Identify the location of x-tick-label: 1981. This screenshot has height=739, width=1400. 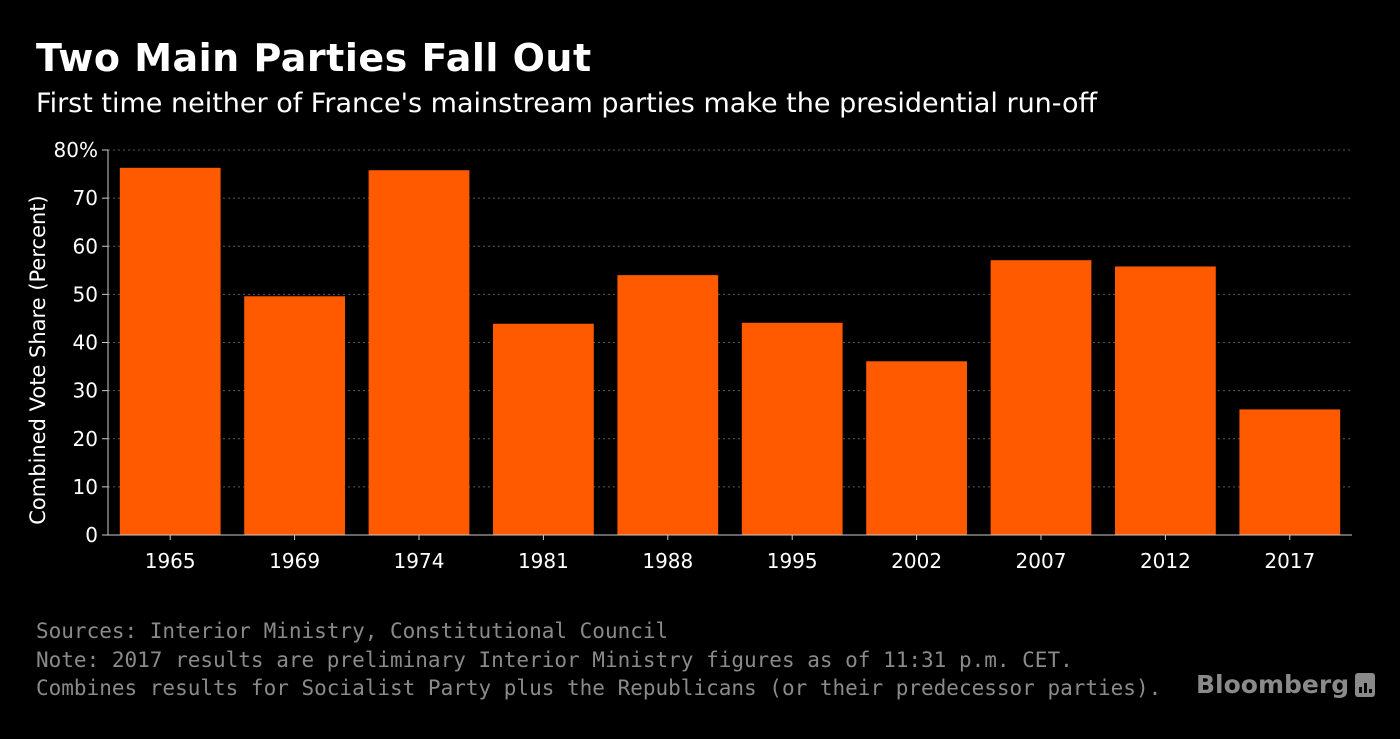
(543, 561).